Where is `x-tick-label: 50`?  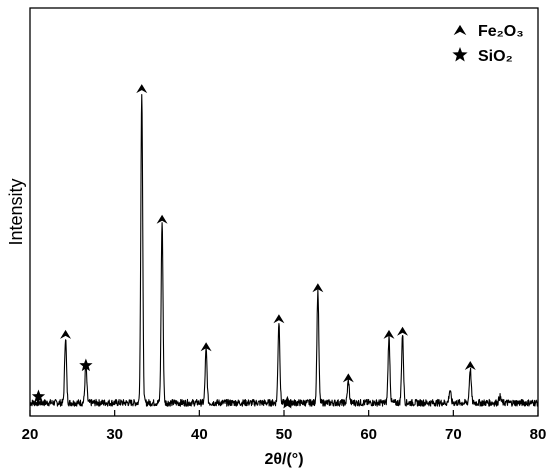 x-tick-label: 50 is located at coordinates (284, 434).